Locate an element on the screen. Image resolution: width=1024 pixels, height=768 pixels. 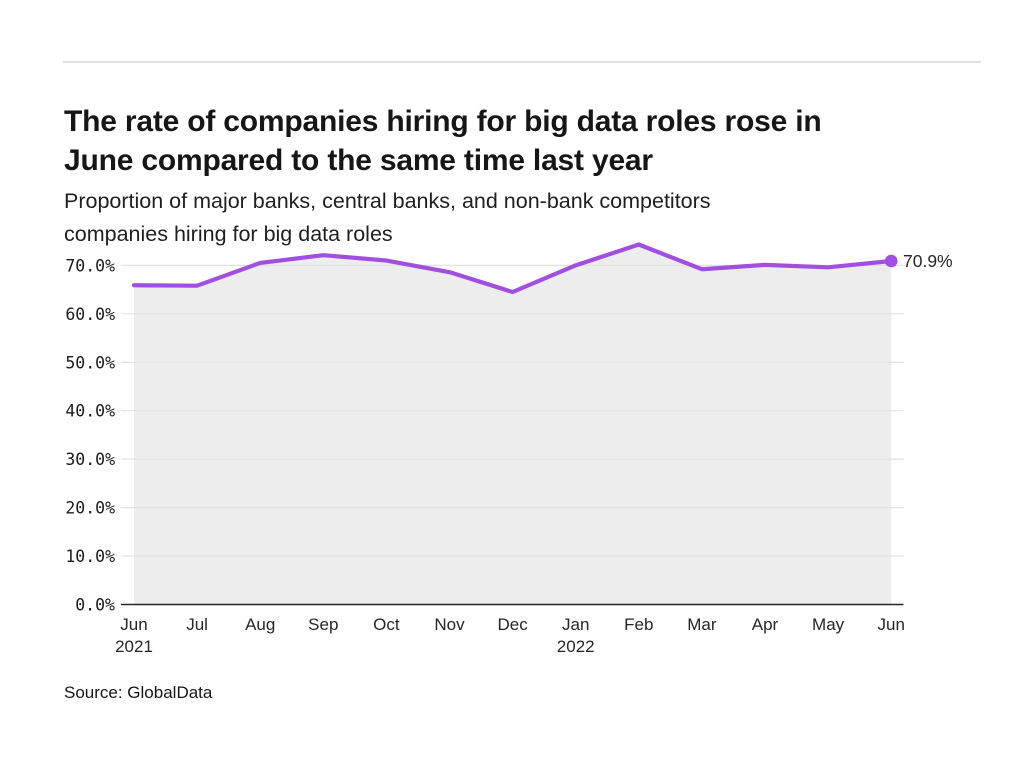
x-axis-year-label: 2022 is located at coordinates (576, 646).